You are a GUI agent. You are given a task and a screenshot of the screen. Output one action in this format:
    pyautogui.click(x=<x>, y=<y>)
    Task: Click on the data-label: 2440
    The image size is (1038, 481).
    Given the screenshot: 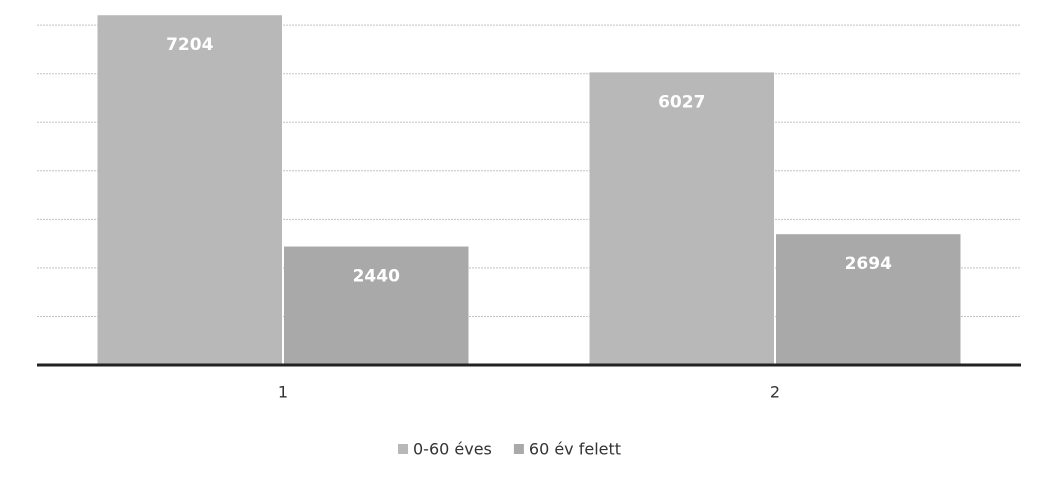 What is the action you would take?
    pyautogui.click(x=376, y=277)
    